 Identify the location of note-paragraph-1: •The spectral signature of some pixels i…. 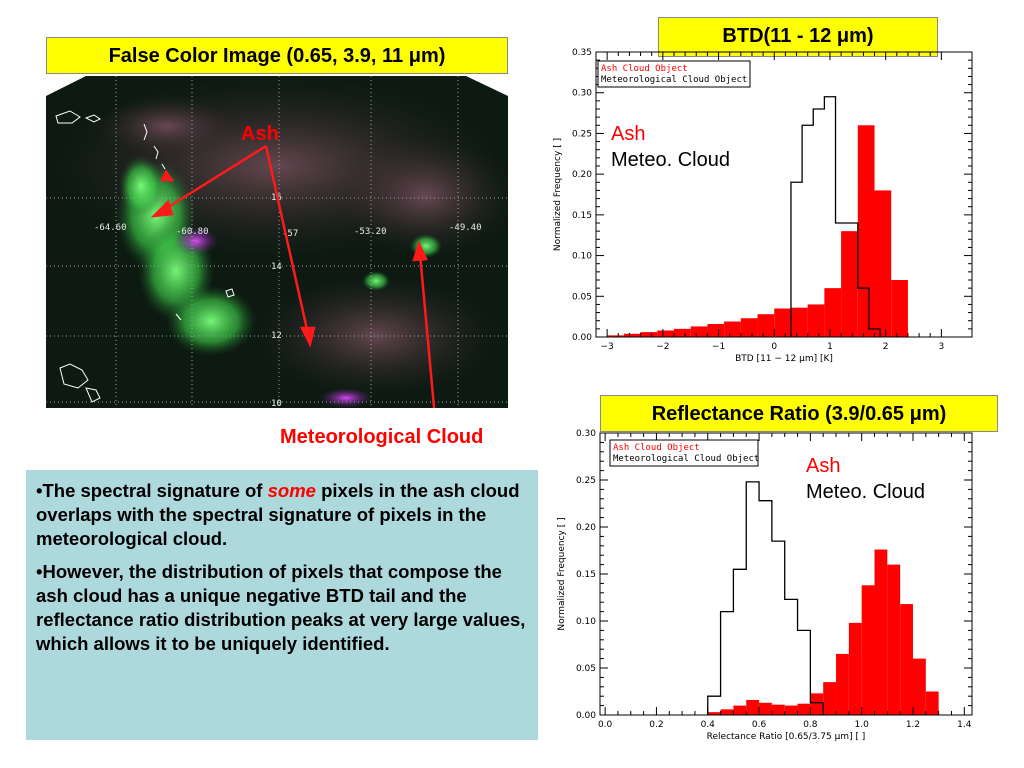
(281, 515).